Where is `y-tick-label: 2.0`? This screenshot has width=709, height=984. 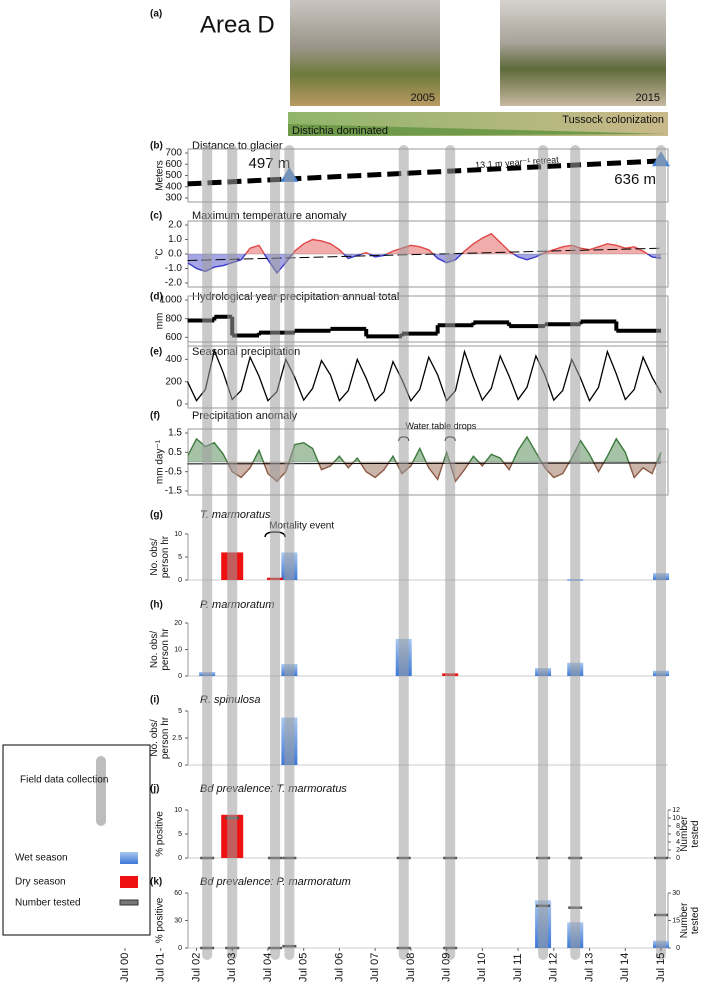 y-tick-label: 2.0 is located at coordinates (175, 225).